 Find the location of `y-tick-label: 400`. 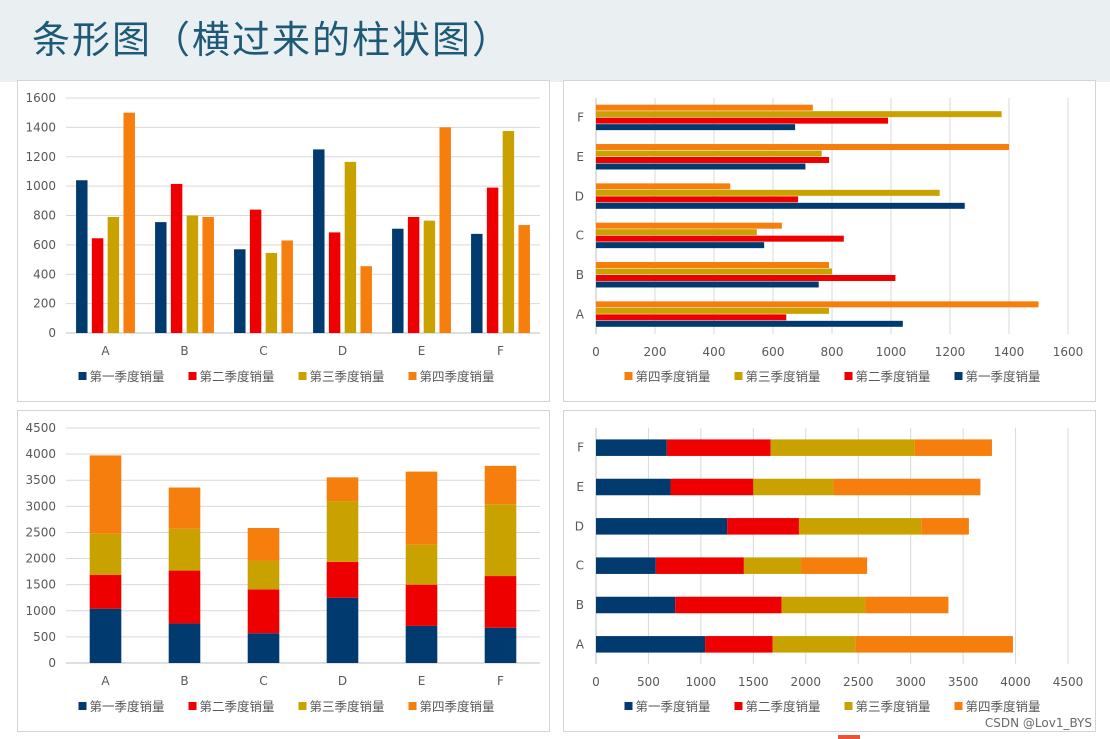

y-tick-label: 400 is located at coordinates (44, 274).